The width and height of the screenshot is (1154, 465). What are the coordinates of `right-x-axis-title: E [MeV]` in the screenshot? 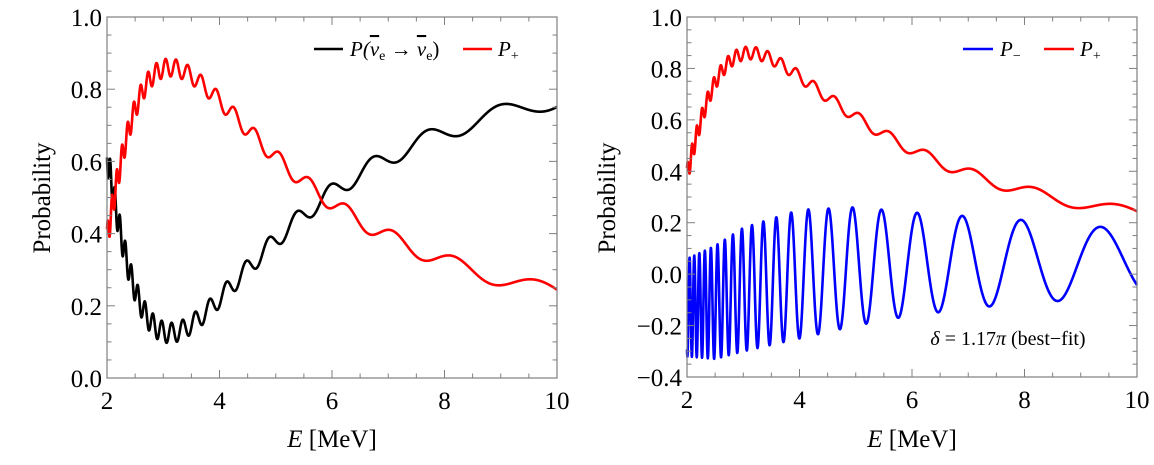 It's located at (911, 439).